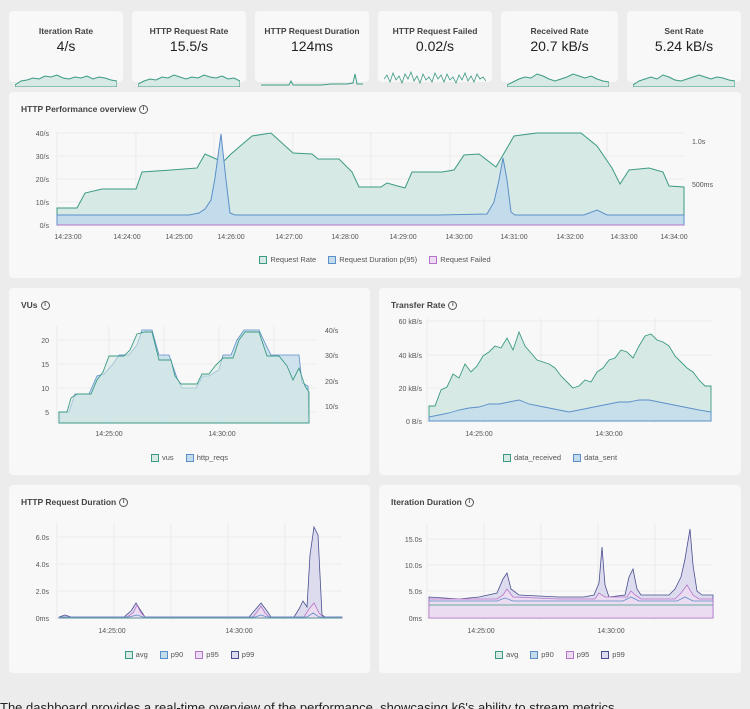 The width and height of the screenshot is (750, 709). What do you see at coordinates (69, 502) in the screenshot?
I see `panel-title-text: HTTP Request Duration` at bounding box center [69, 502].